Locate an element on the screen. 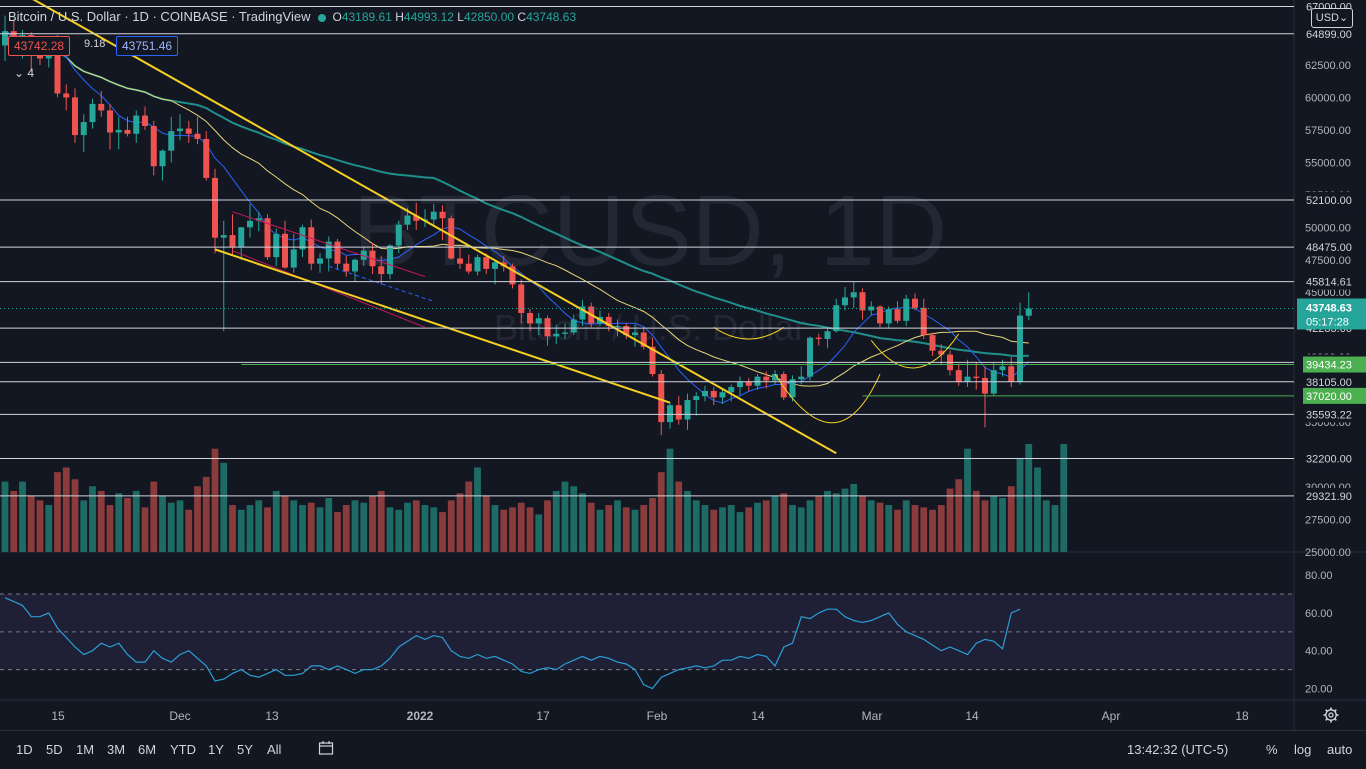 Image resolution: width=1366 pixels, height=769 pixels. timeframe-1y: 1Y is located at coordinates (216, 749).